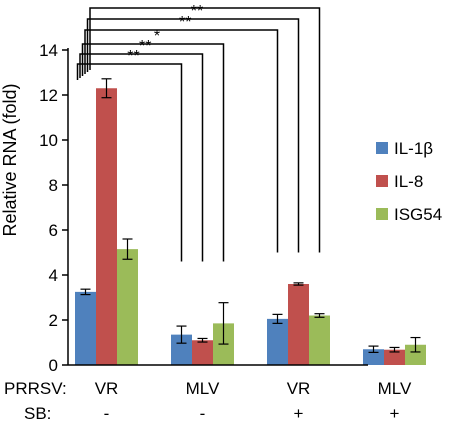 The image size is (474, 424). I want to click on y-tick-label: 4, so click(53, 275).